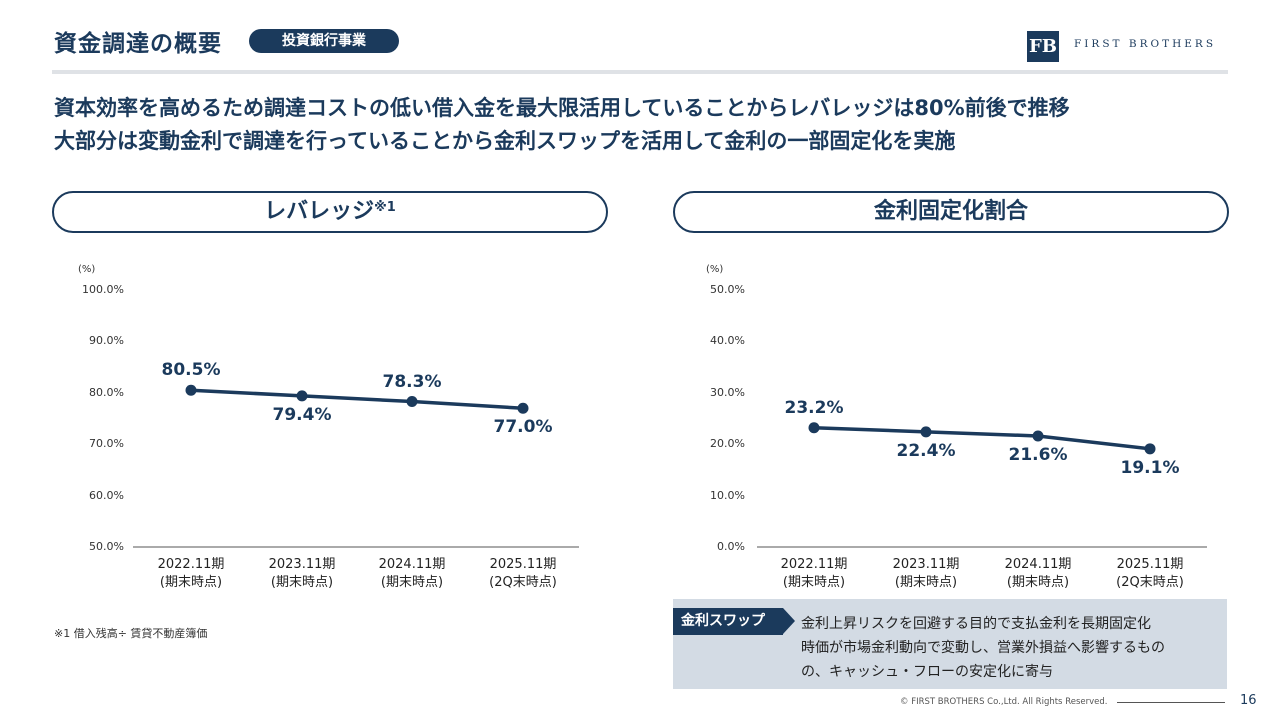 The image size is (1280, 720). What do you see at coordinates (106, 546) in the screenshot?
I see `leverage-y-tick-label: 50.0%` at bounding box center [106, 546].